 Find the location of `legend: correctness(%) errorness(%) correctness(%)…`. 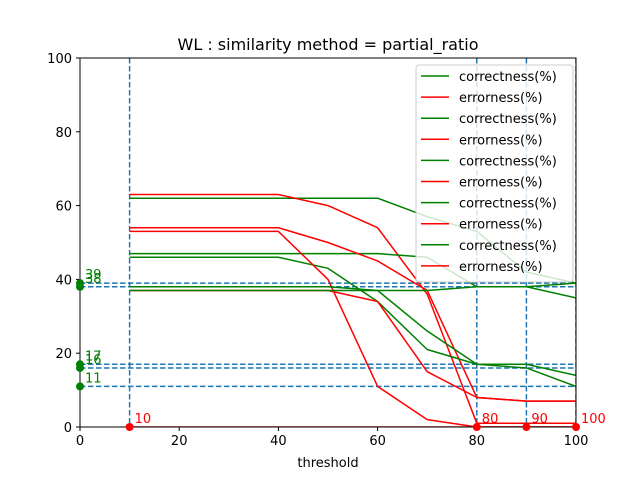

legend: correctness(%) errorness(%) correctness(%)… is located at coordinates (494, 173).